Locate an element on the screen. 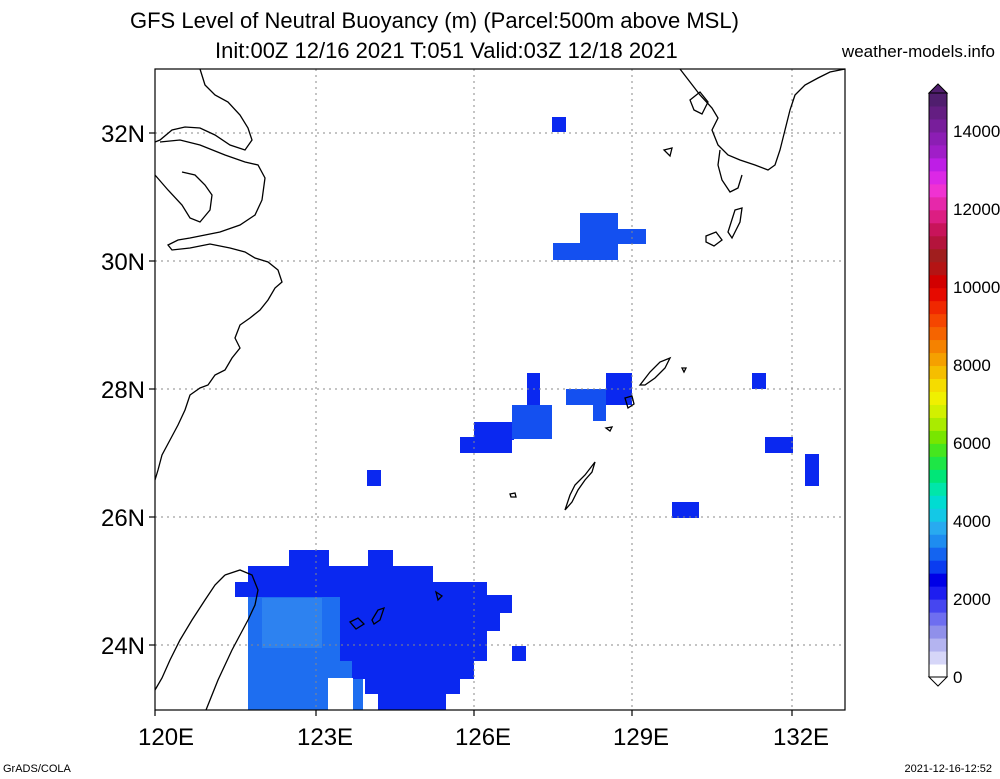 The width and height of the screenshot is (1000, 779). lon-label: 132E is located at coordinates (801, 737).